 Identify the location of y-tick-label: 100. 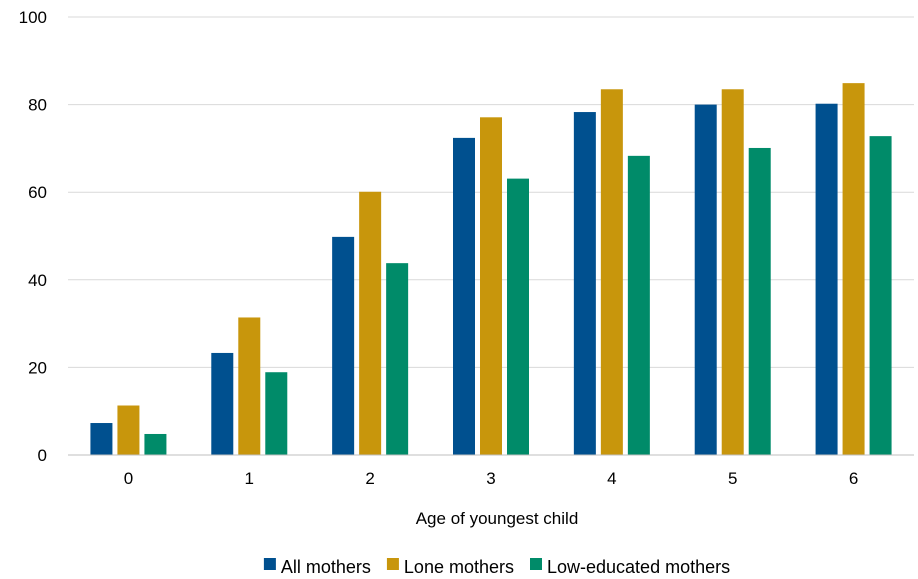
(33, 17).